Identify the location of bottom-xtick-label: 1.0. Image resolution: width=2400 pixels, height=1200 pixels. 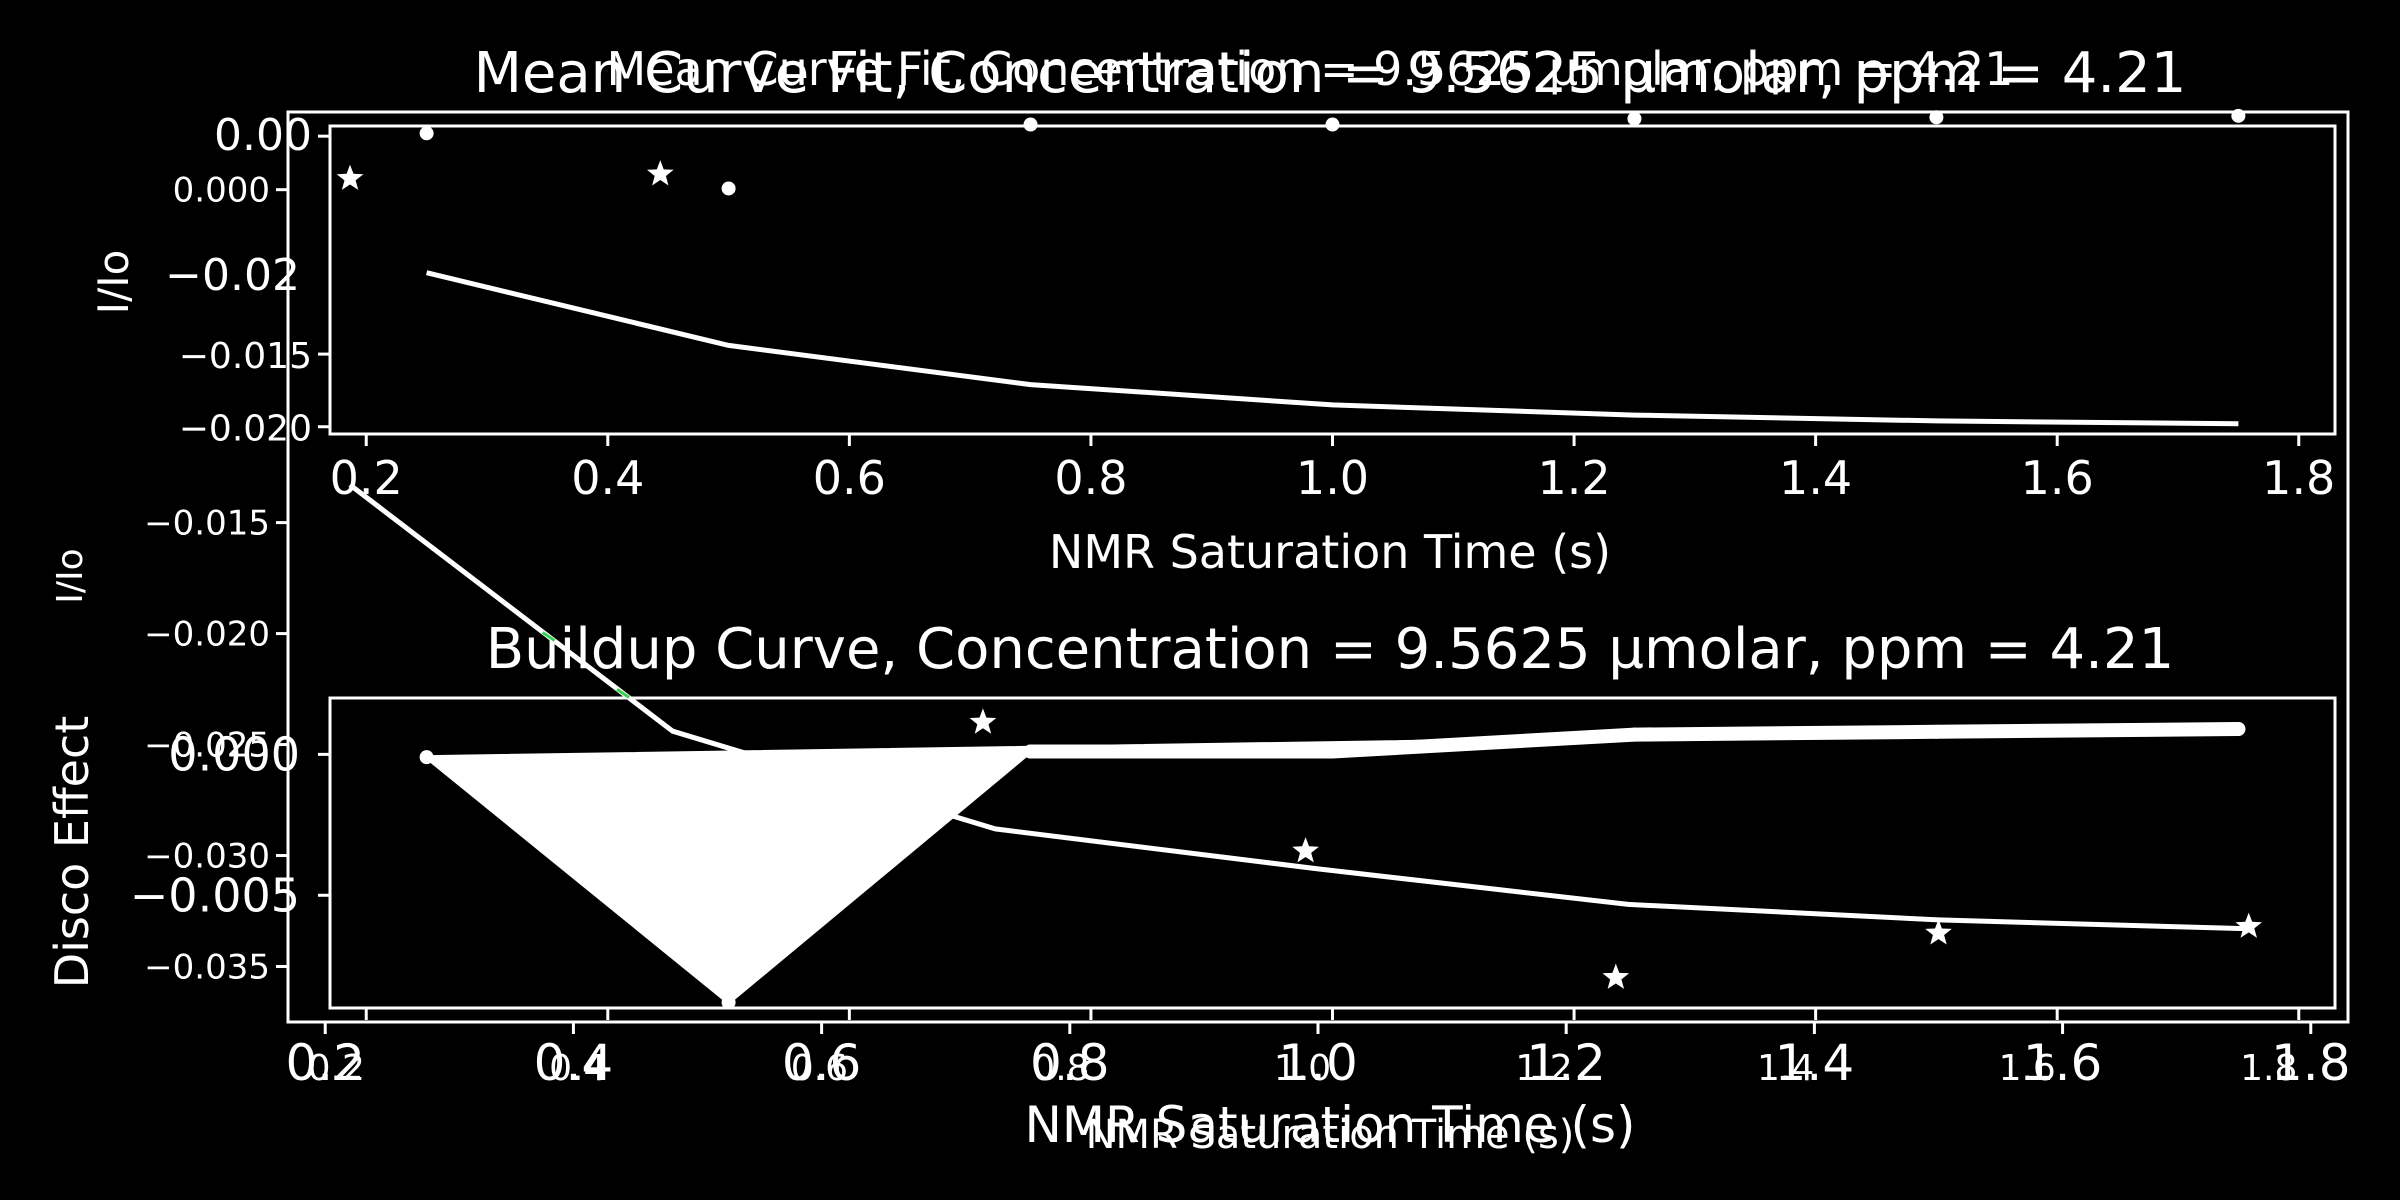
(1302, 1068).